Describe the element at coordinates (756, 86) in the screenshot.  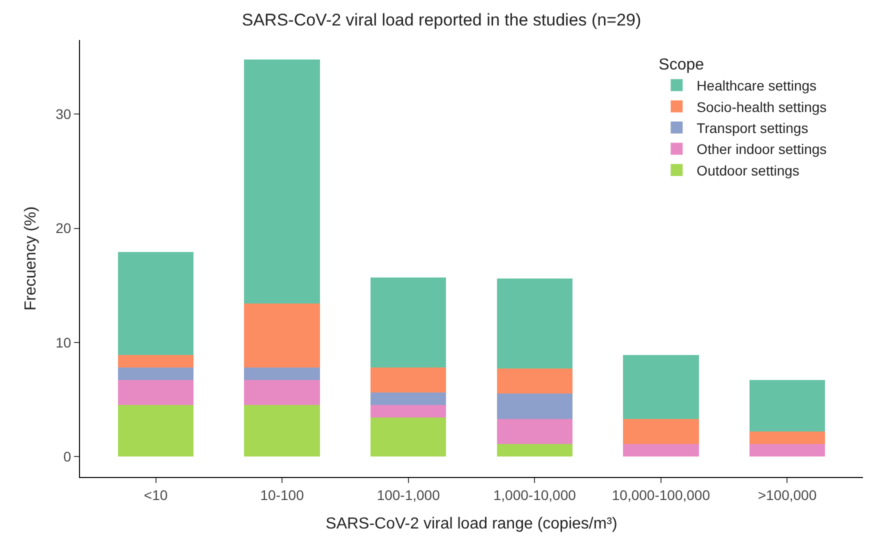
I see `legend-label: Healthcare settings` at that location.